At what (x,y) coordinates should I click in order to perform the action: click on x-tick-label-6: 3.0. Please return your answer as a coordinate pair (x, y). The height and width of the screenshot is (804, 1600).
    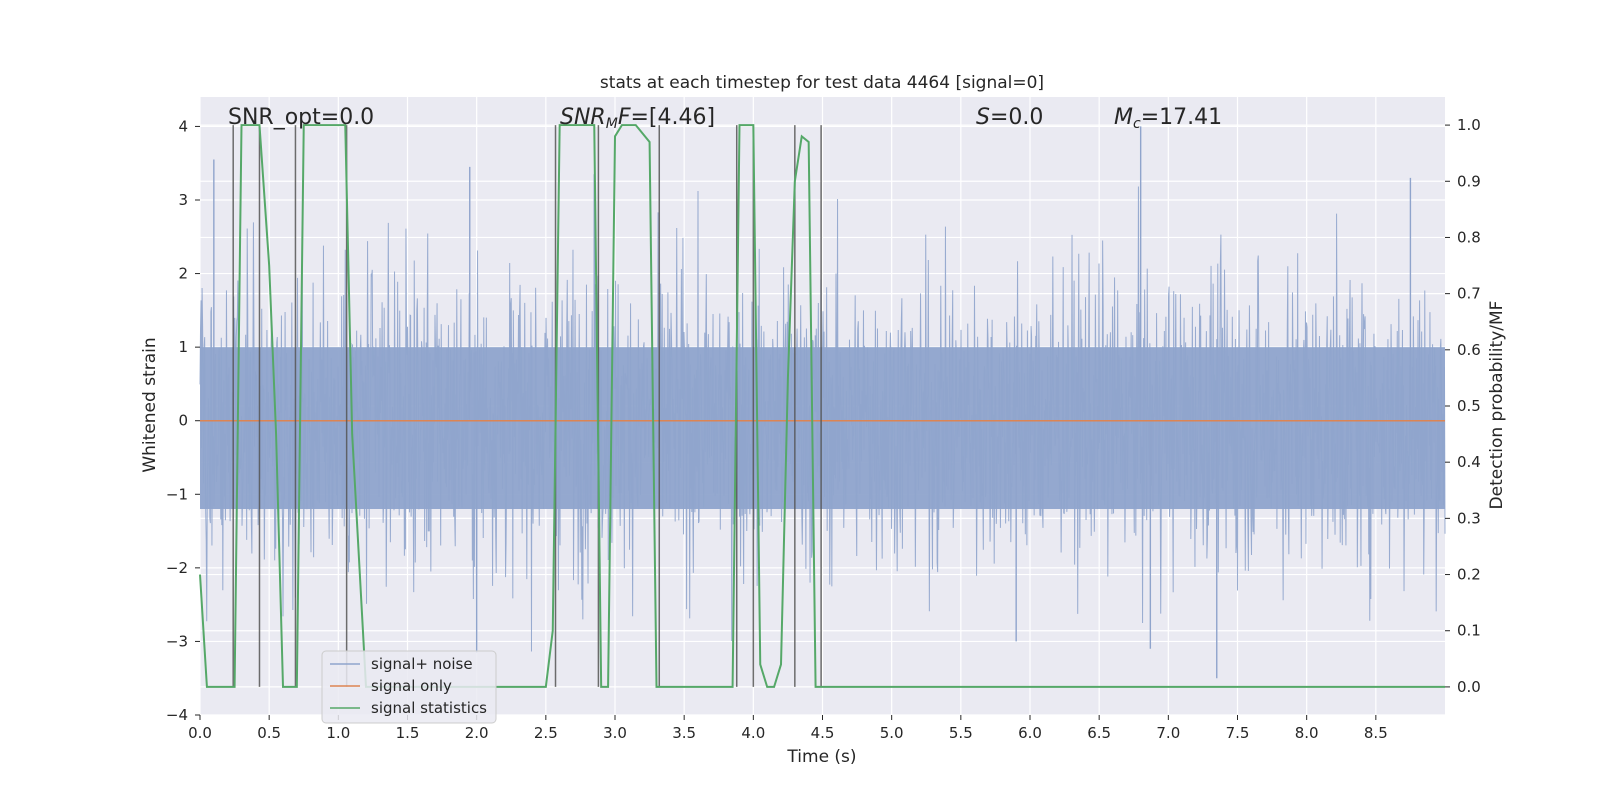
    Looking at the image, I should click on (615, 733).